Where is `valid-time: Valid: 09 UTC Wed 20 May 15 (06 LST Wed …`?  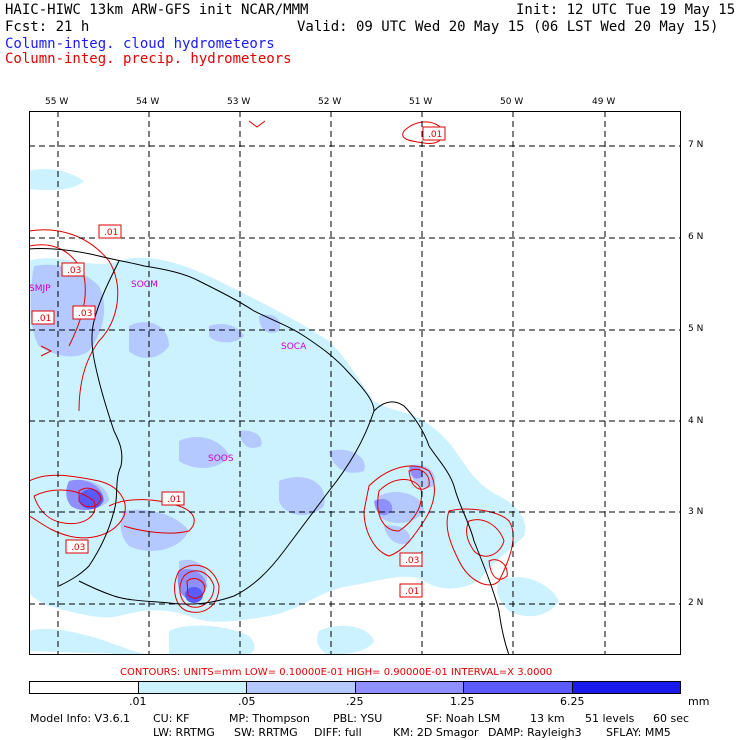
valid-time: Valid: 09 UTC Wed 20 May 15 (06 LST Wed … is located at coordinates (508, 27).